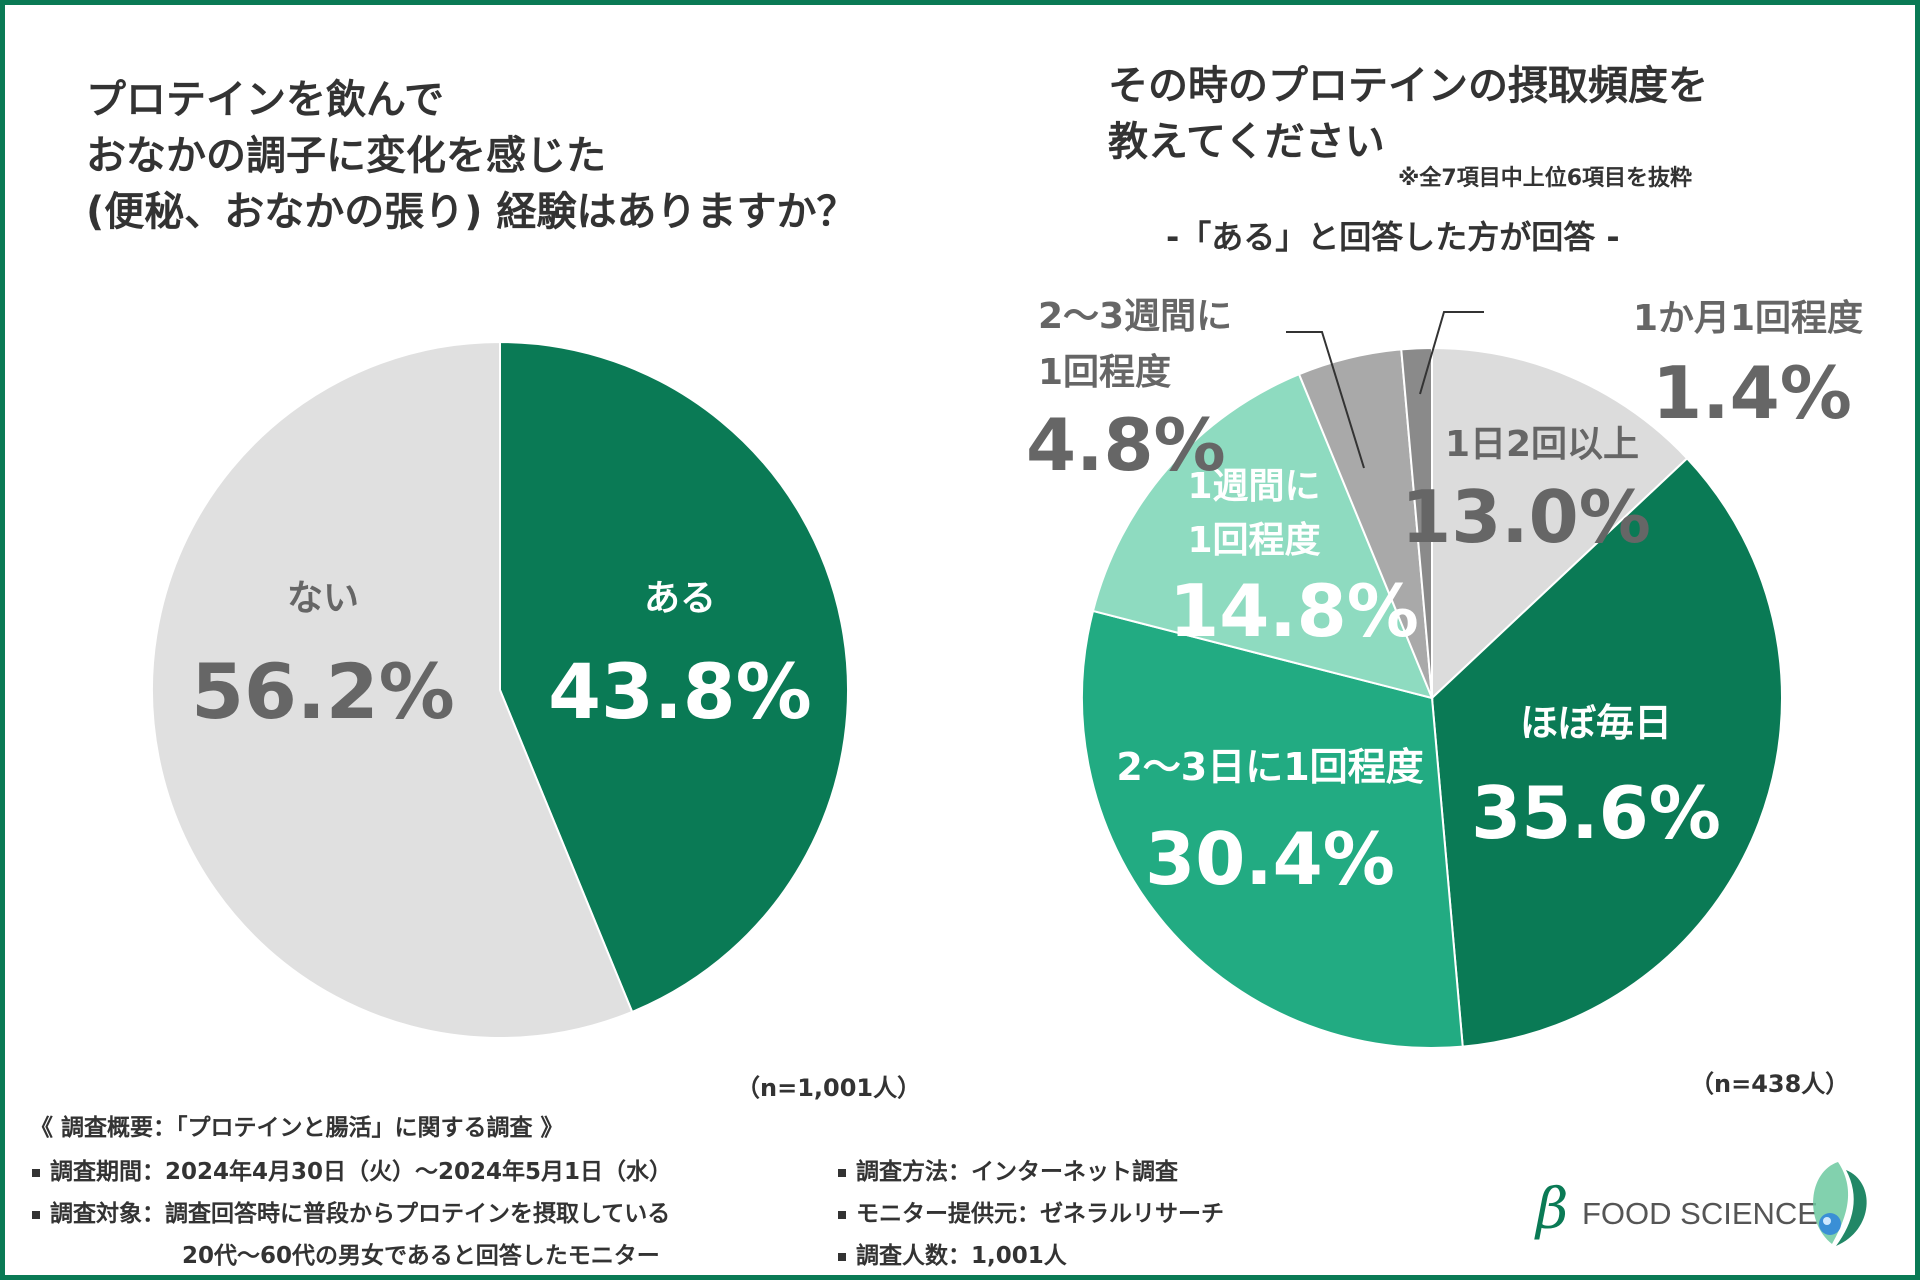  I want to click on right-chart-title: その時のプロテインの摂取頻度を 教えてください, so click(1408, 114).